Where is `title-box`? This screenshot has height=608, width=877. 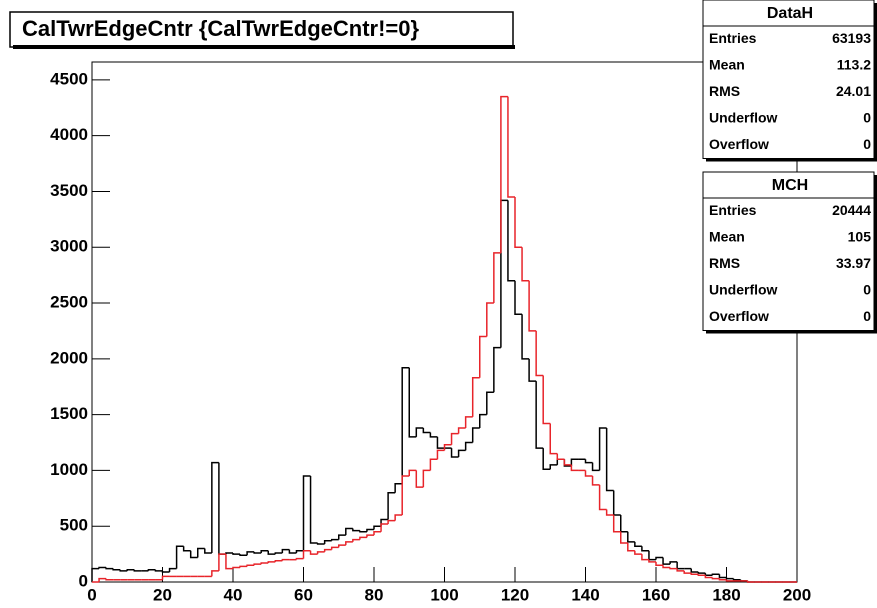
title-box is located at coordinates (261, 29).